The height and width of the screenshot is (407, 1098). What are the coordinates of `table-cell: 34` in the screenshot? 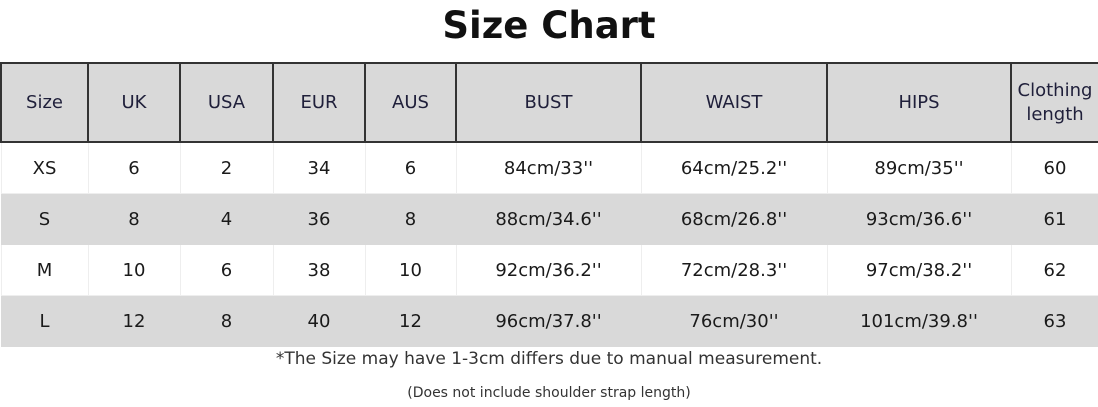 It's located at (319, 167).